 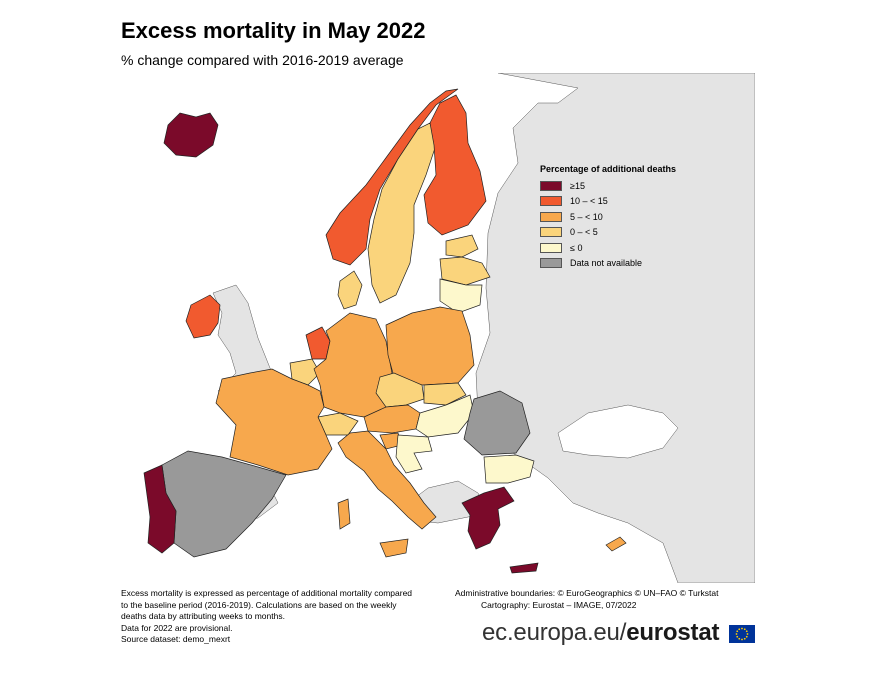 I want to click on region-crete, so click(x=524, y=568).